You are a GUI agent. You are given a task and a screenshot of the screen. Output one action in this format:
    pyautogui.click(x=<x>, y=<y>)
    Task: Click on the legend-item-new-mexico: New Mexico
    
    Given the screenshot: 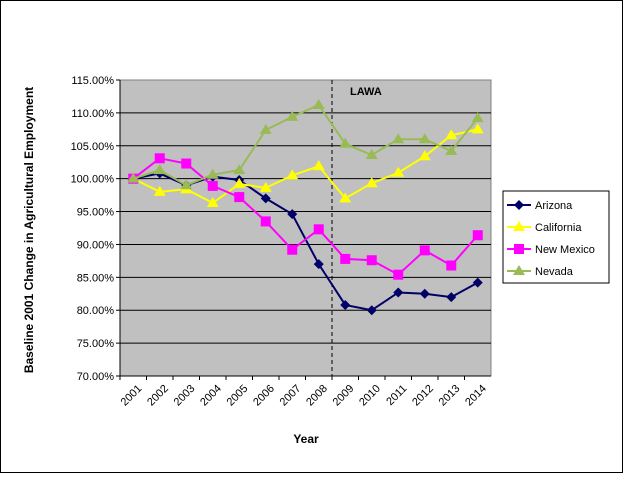 What is the action you would take?
    pyautogui.click(x=551, y=250)
    